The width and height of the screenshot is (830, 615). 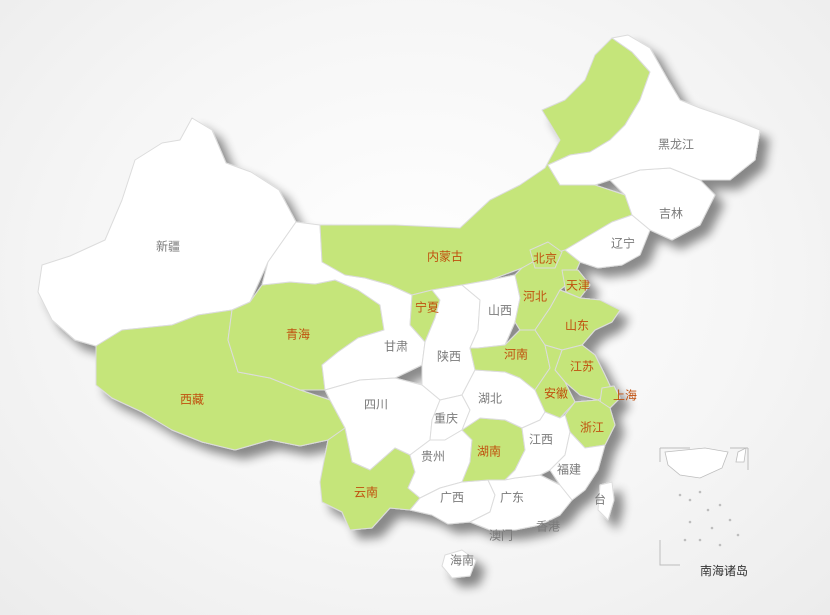 What do you see at coordinates (582, 367) in the screenshot?
I see `label-jiangsu: 江苏` at bounding box center [582, 367].